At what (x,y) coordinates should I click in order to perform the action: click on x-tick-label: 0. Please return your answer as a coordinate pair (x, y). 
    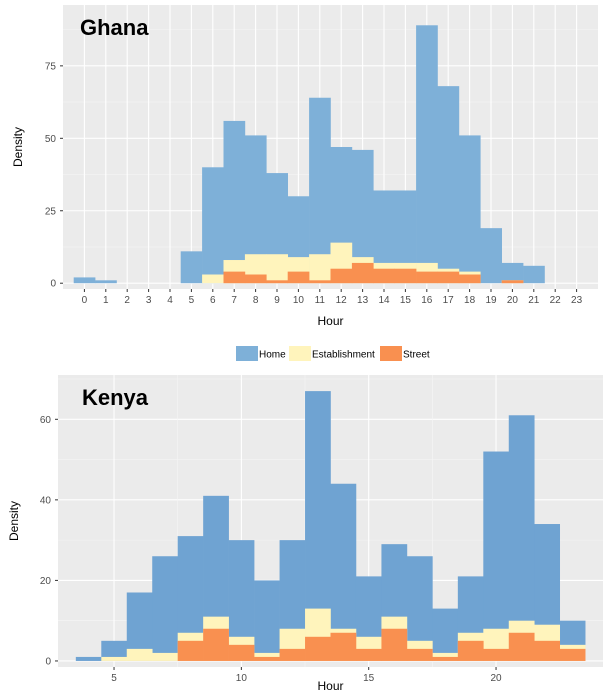
    Looking at the image, I should click on (85, 300).